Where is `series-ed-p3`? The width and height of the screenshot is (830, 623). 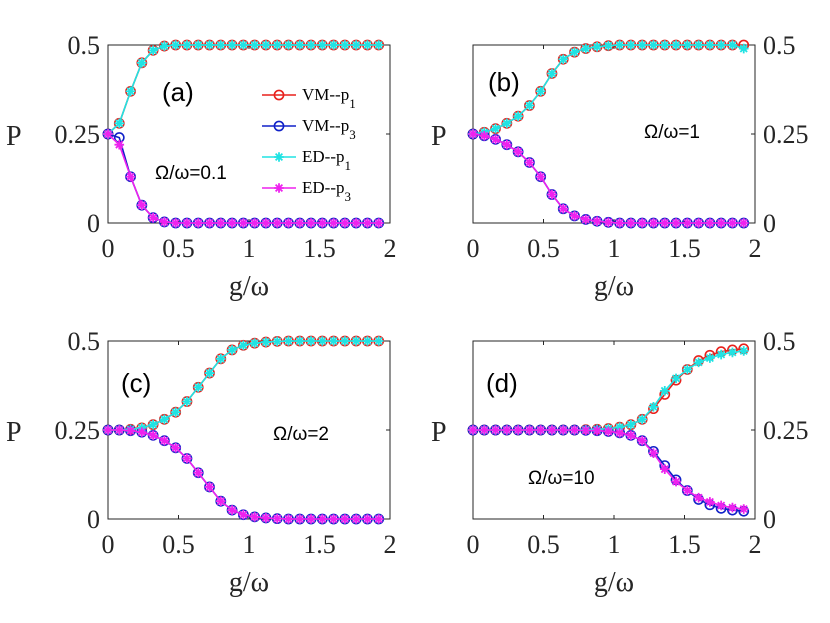
series-ed-p3 is located at coordinates (608, 178).